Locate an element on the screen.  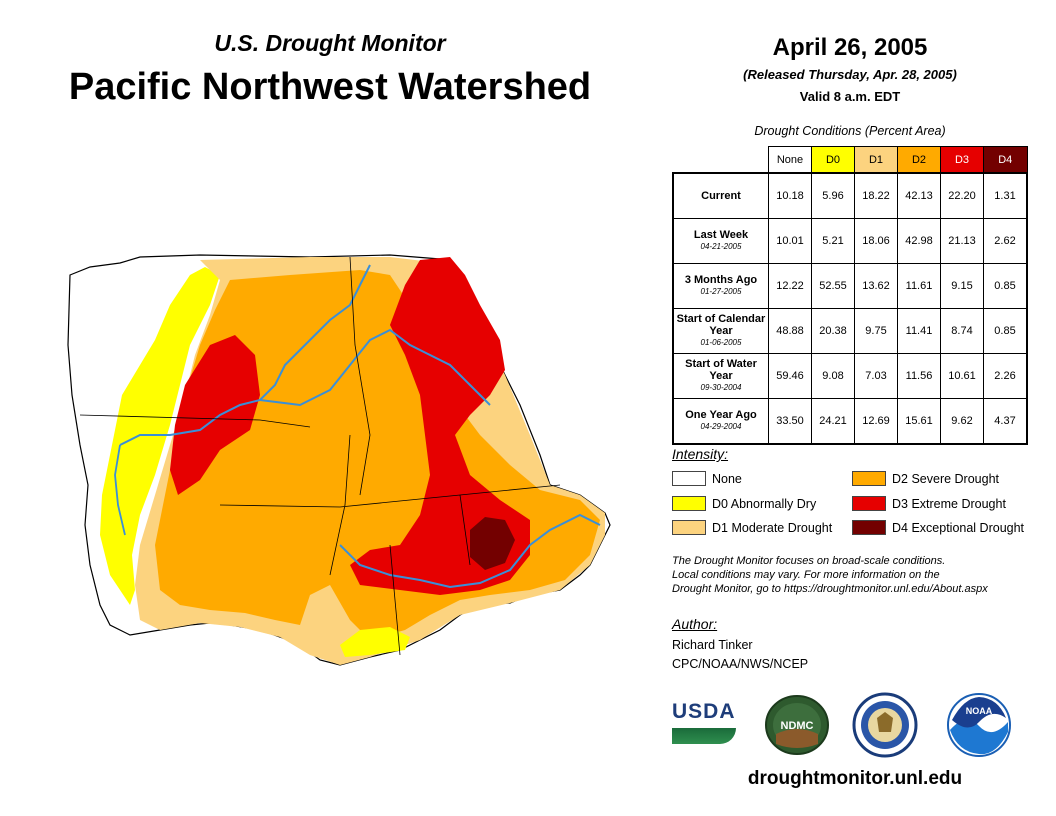
cell: 12.22 is located at coordinates (790, 286).